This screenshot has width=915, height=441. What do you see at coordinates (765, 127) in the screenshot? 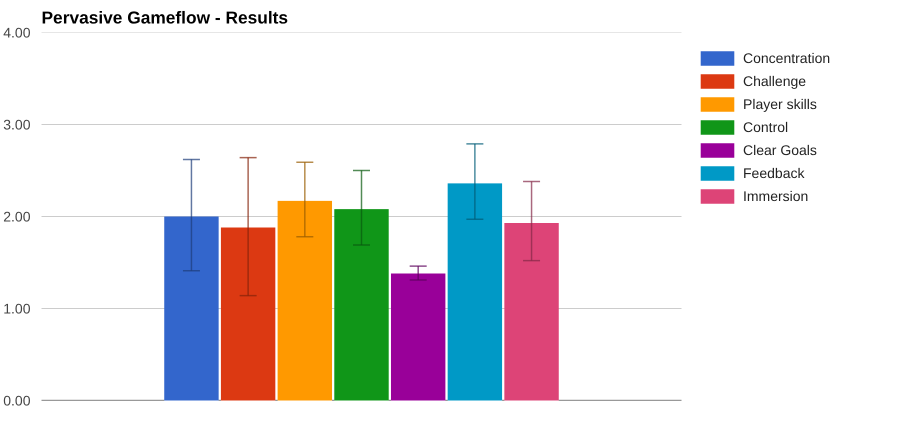
I see `legend-label: Control` at bounding box center [765, 127].